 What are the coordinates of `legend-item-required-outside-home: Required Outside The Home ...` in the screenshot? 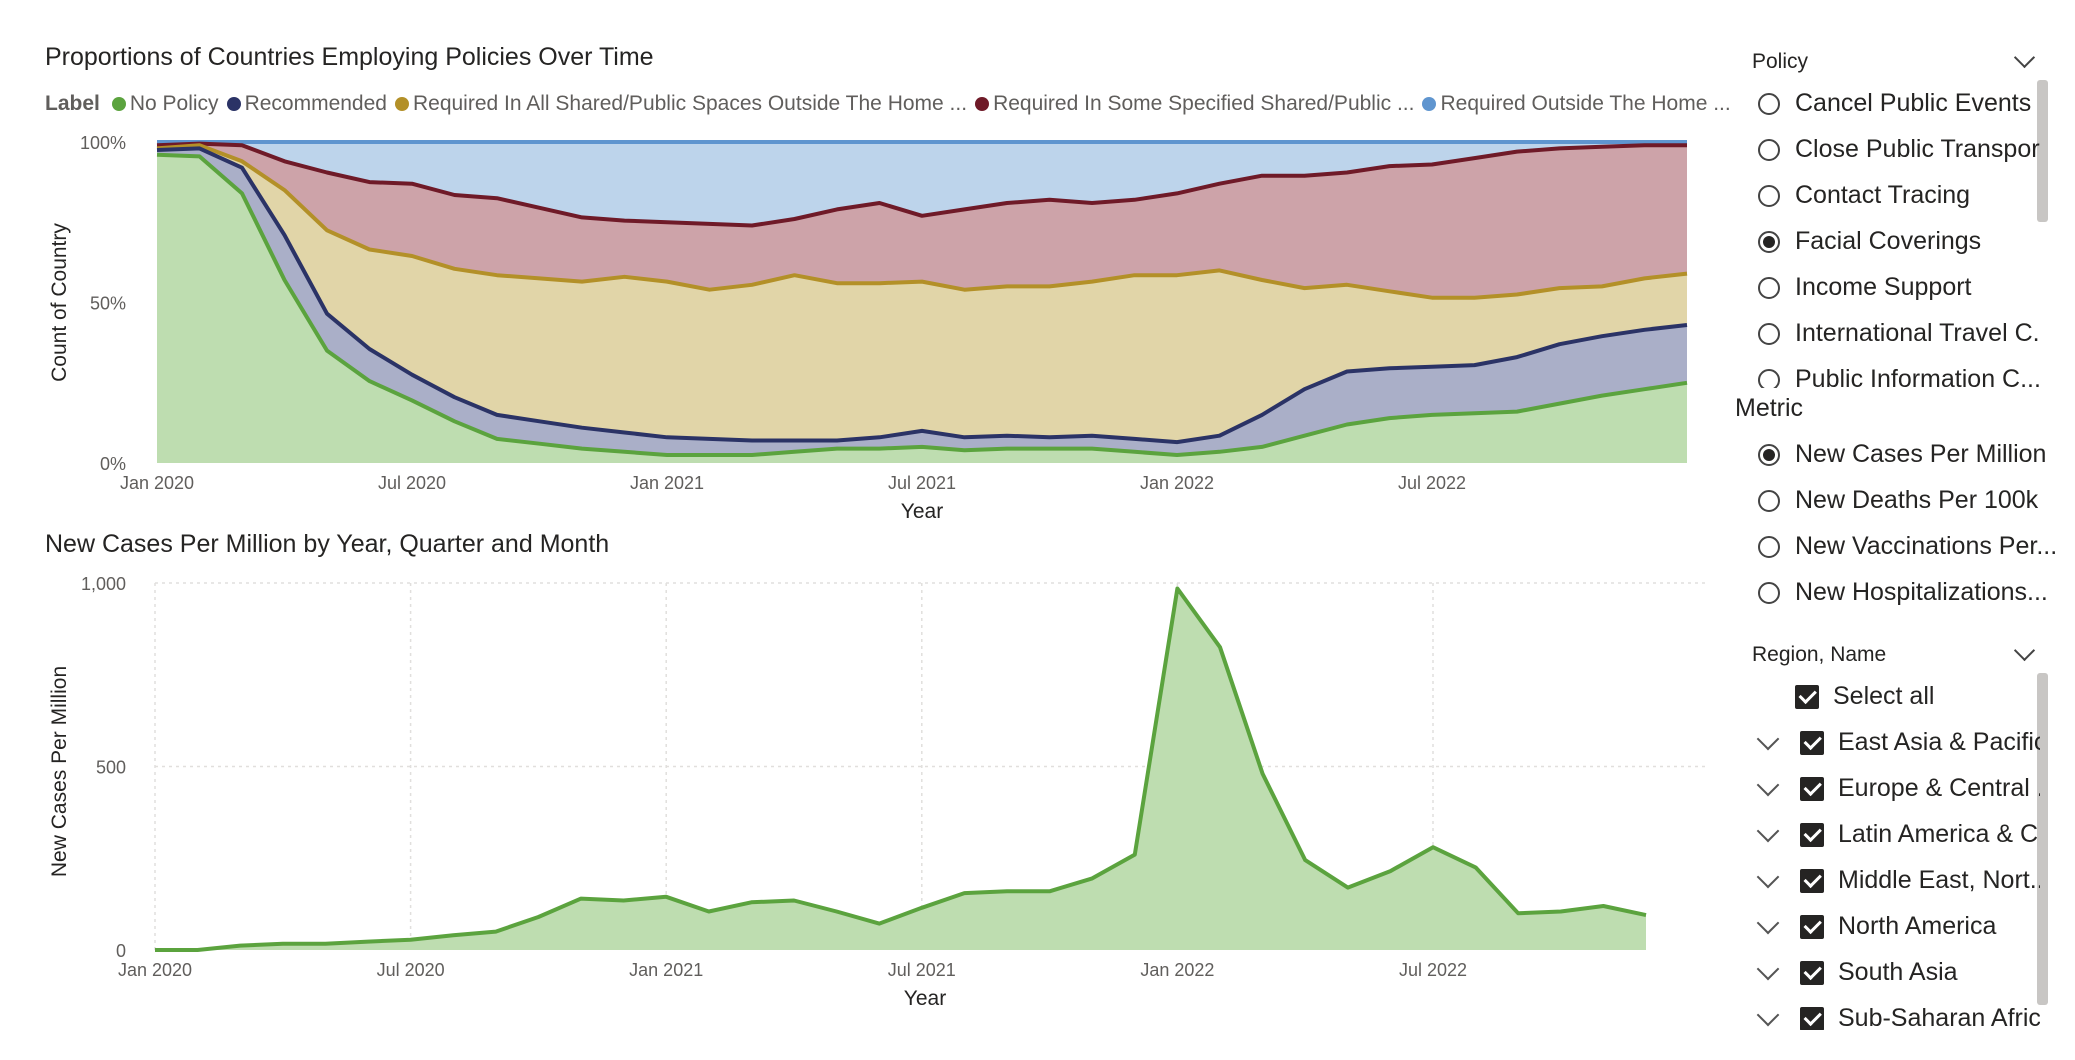 It's located at (1576, 104).